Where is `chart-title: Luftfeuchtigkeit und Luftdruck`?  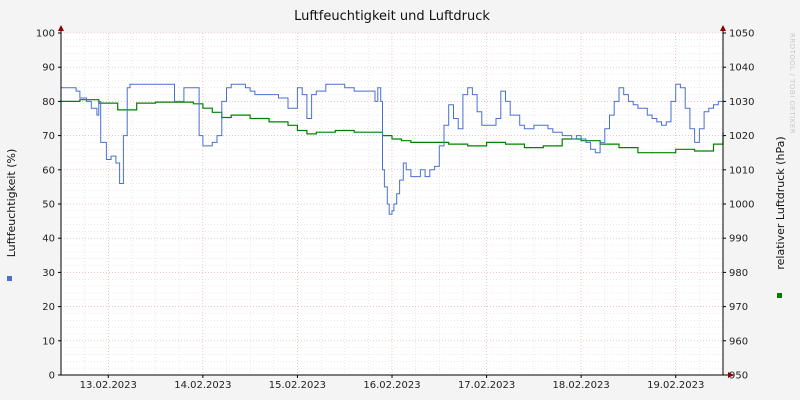
chart-title: Luftfeuchtigkeit und Luftdruck is located at coordinates (392, 16).